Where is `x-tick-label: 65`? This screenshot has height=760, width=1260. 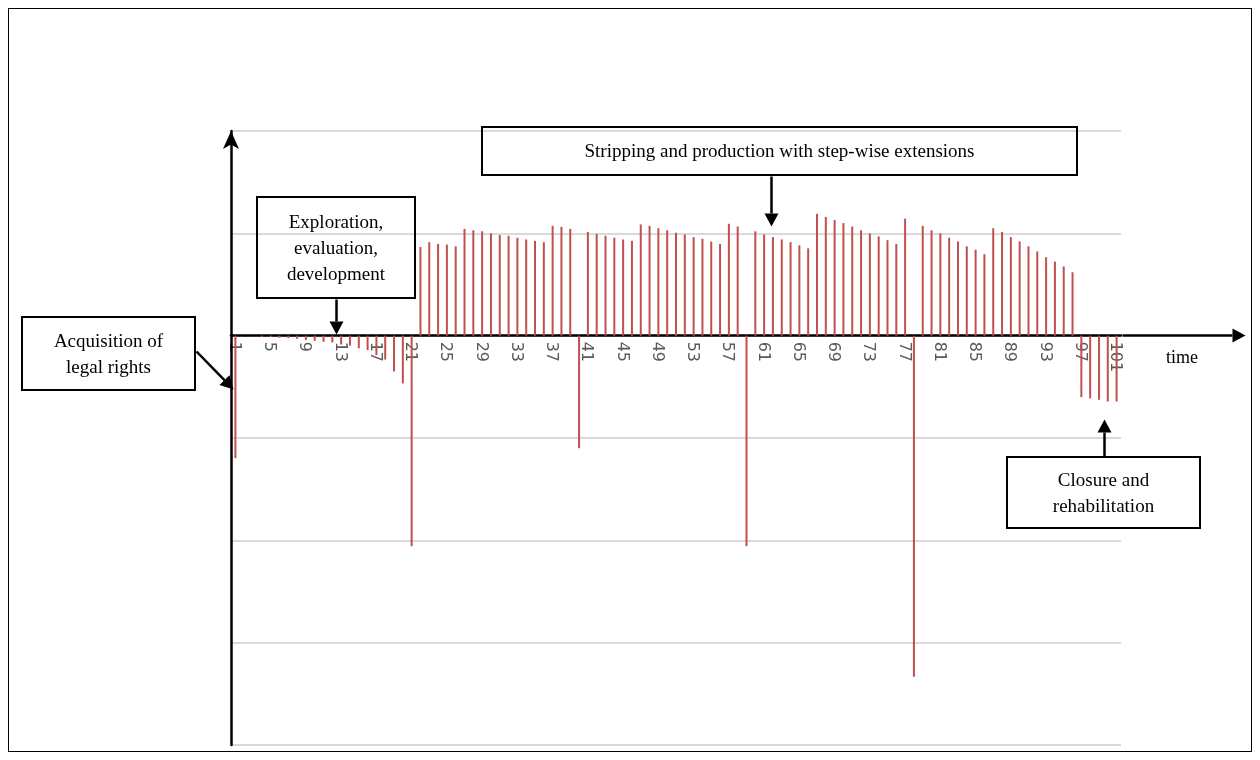 x-tick-label: 65 is located at coordinates (799, 352).